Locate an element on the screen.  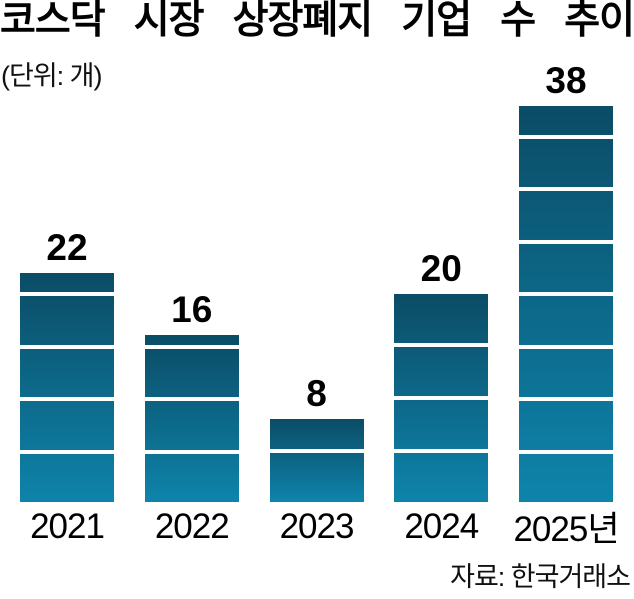
bar-group-2024: 20 2024 is located at coordinates (441, 399).